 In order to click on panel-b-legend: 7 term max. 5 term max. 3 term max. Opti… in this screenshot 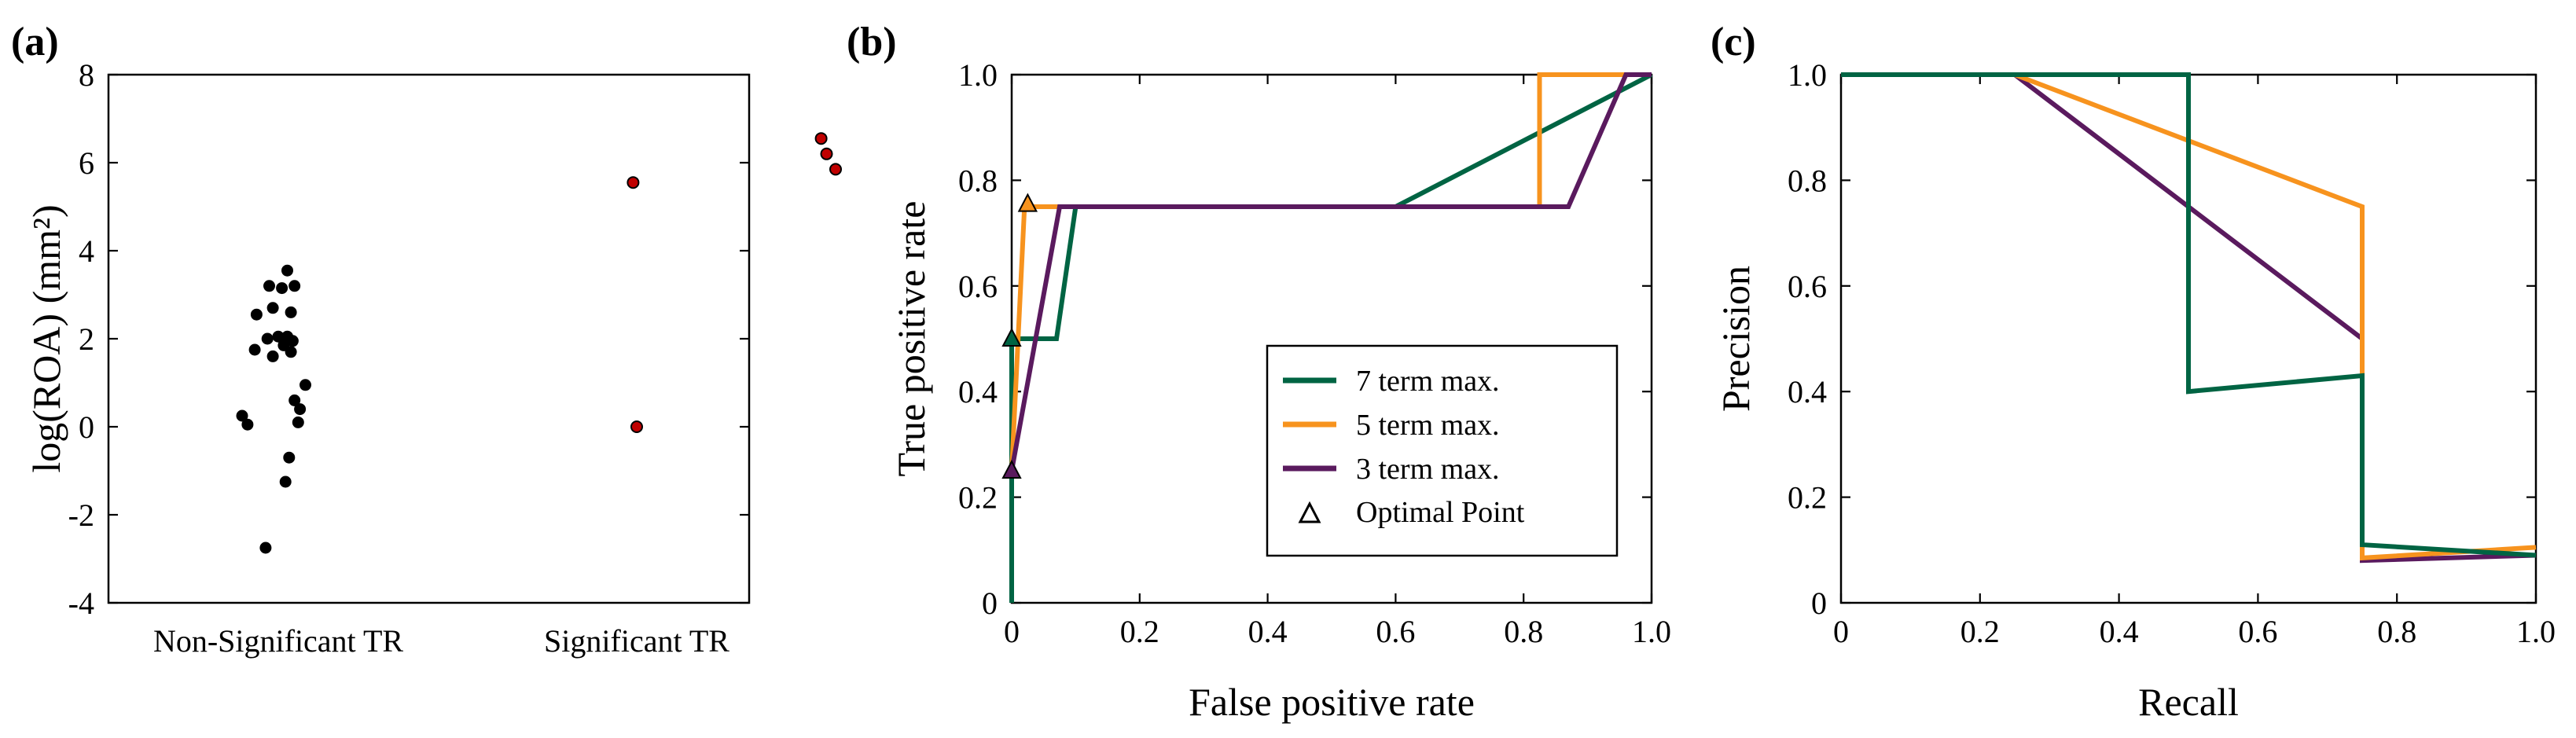, I will do `click(1442, 451)`.